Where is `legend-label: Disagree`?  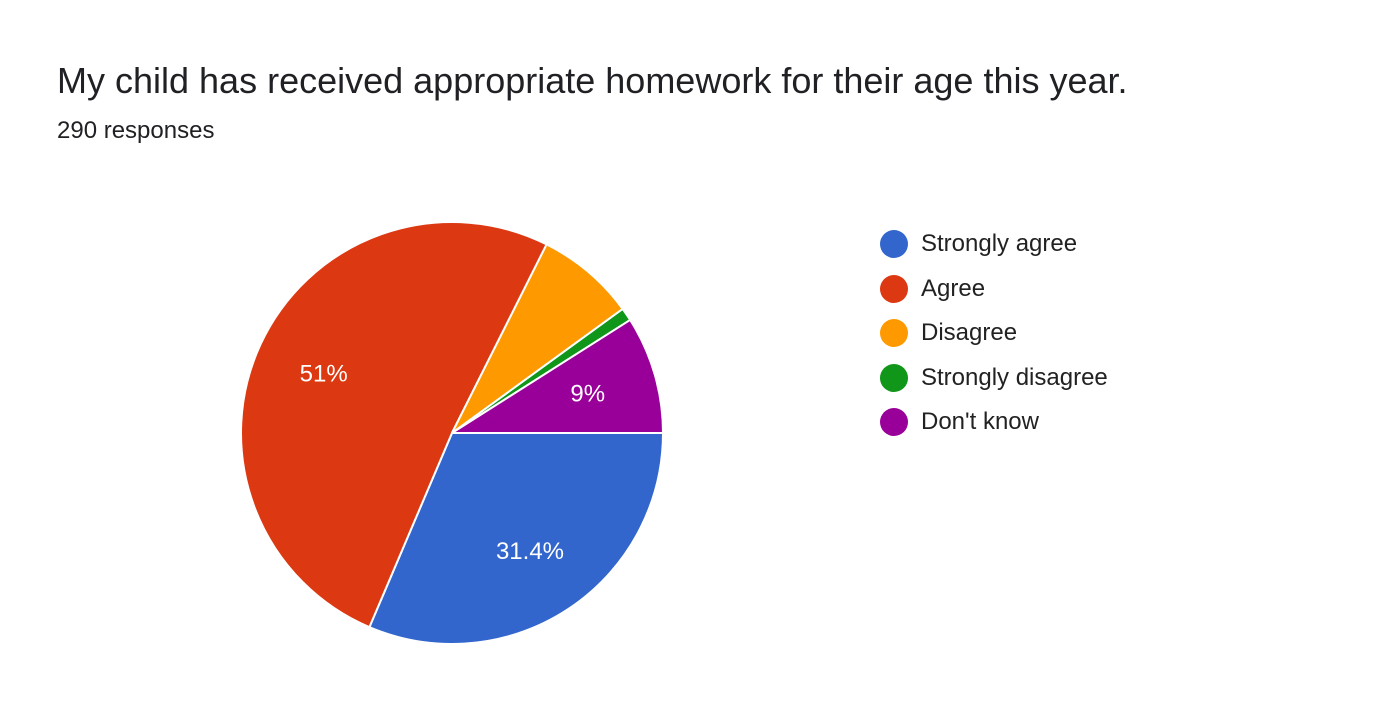 legend-label: Disagree is located at coordinates (969, 333).